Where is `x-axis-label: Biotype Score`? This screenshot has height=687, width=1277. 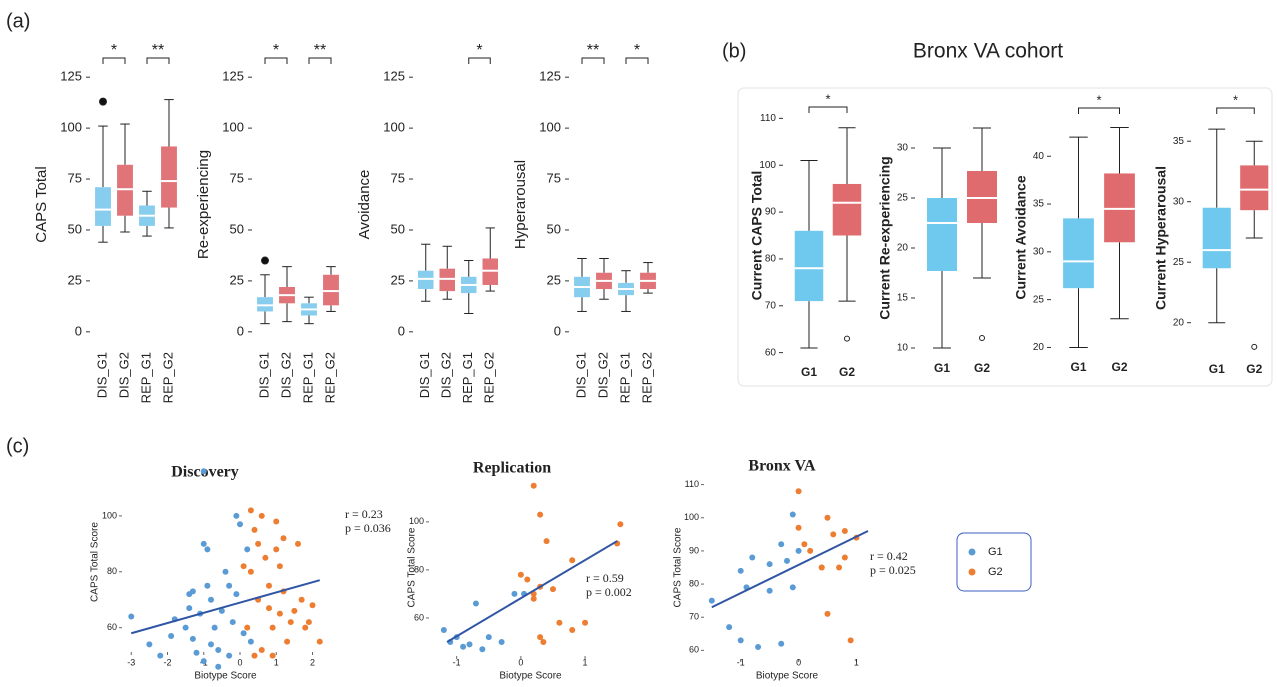 x-axis-label: Biotype Score is located at coordinates (787, 676).